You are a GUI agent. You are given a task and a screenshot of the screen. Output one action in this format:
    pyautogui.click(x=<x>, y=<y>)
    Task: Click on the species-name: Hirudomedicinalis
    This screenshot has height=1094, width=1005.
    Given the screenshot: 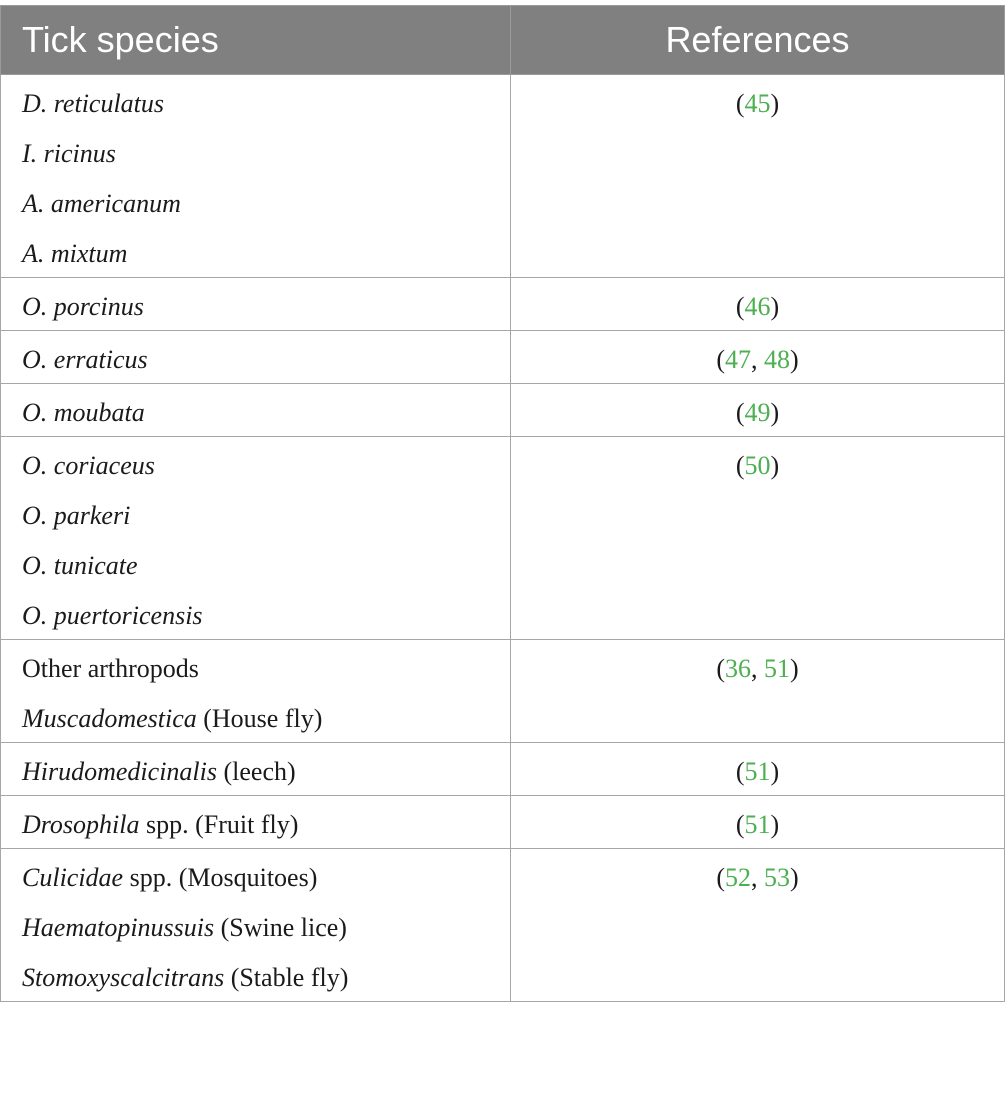 What is the action you would take?
    pyautogui.click(x=119, y=771)
    